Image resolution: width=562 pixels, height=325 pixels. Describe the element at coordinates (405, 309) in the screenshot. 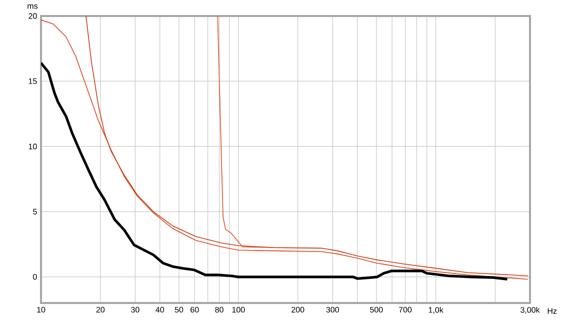

I see `x-tick-label: 700` at that location.